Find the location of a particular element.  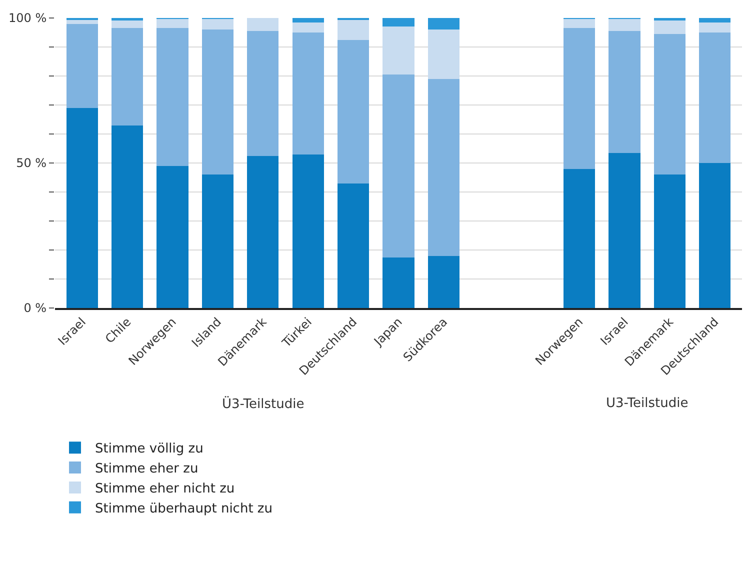

y-tick-label: 100 % is located at coordinates (27, 18).